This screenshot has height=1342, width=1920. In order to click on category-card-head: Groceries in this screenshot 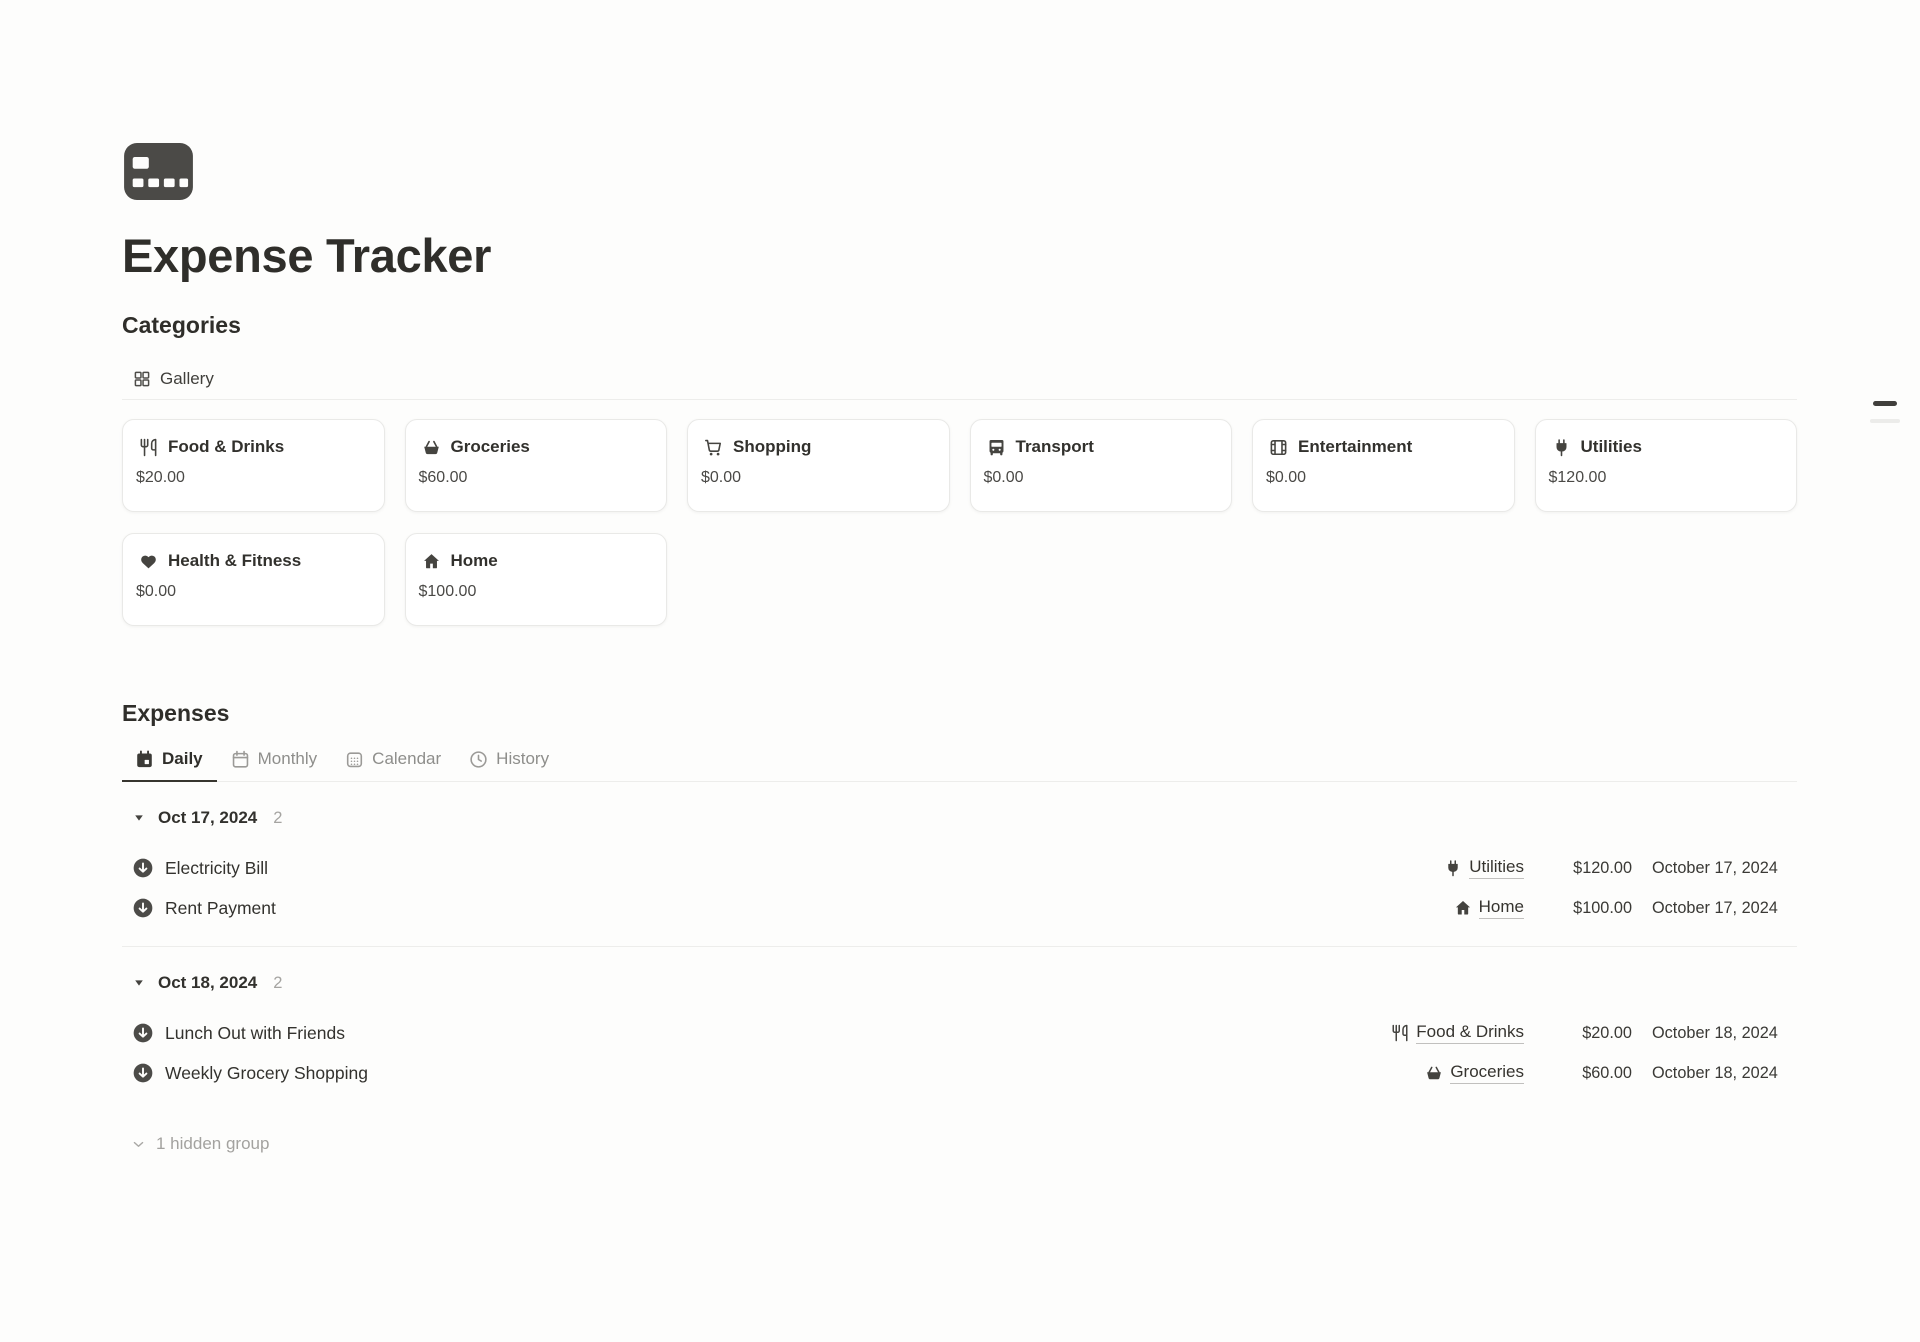, I will do `click(535, 447)`.